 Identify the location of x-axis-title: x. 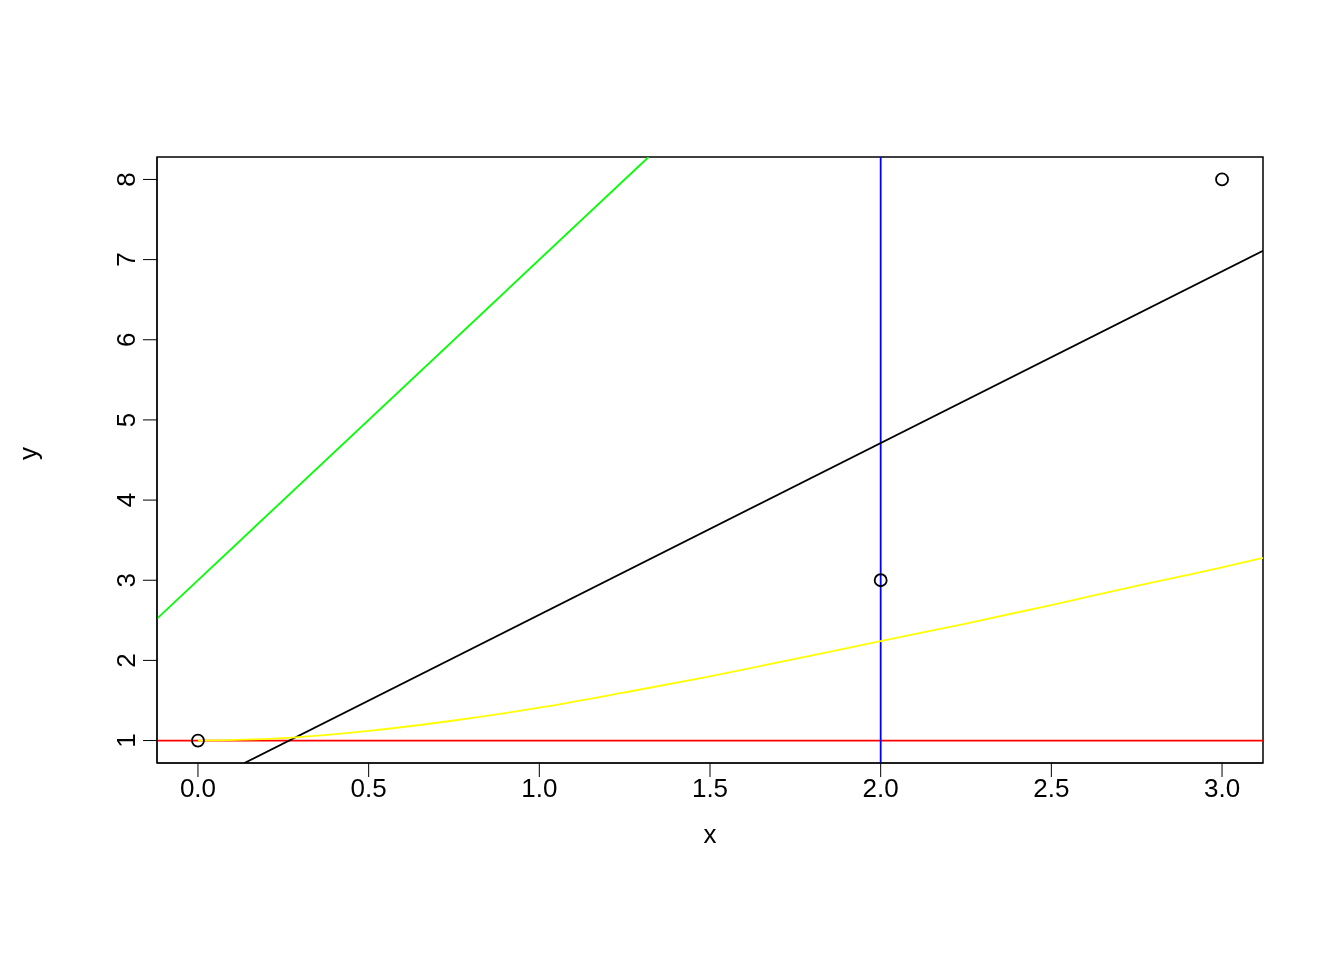
(710, 834).